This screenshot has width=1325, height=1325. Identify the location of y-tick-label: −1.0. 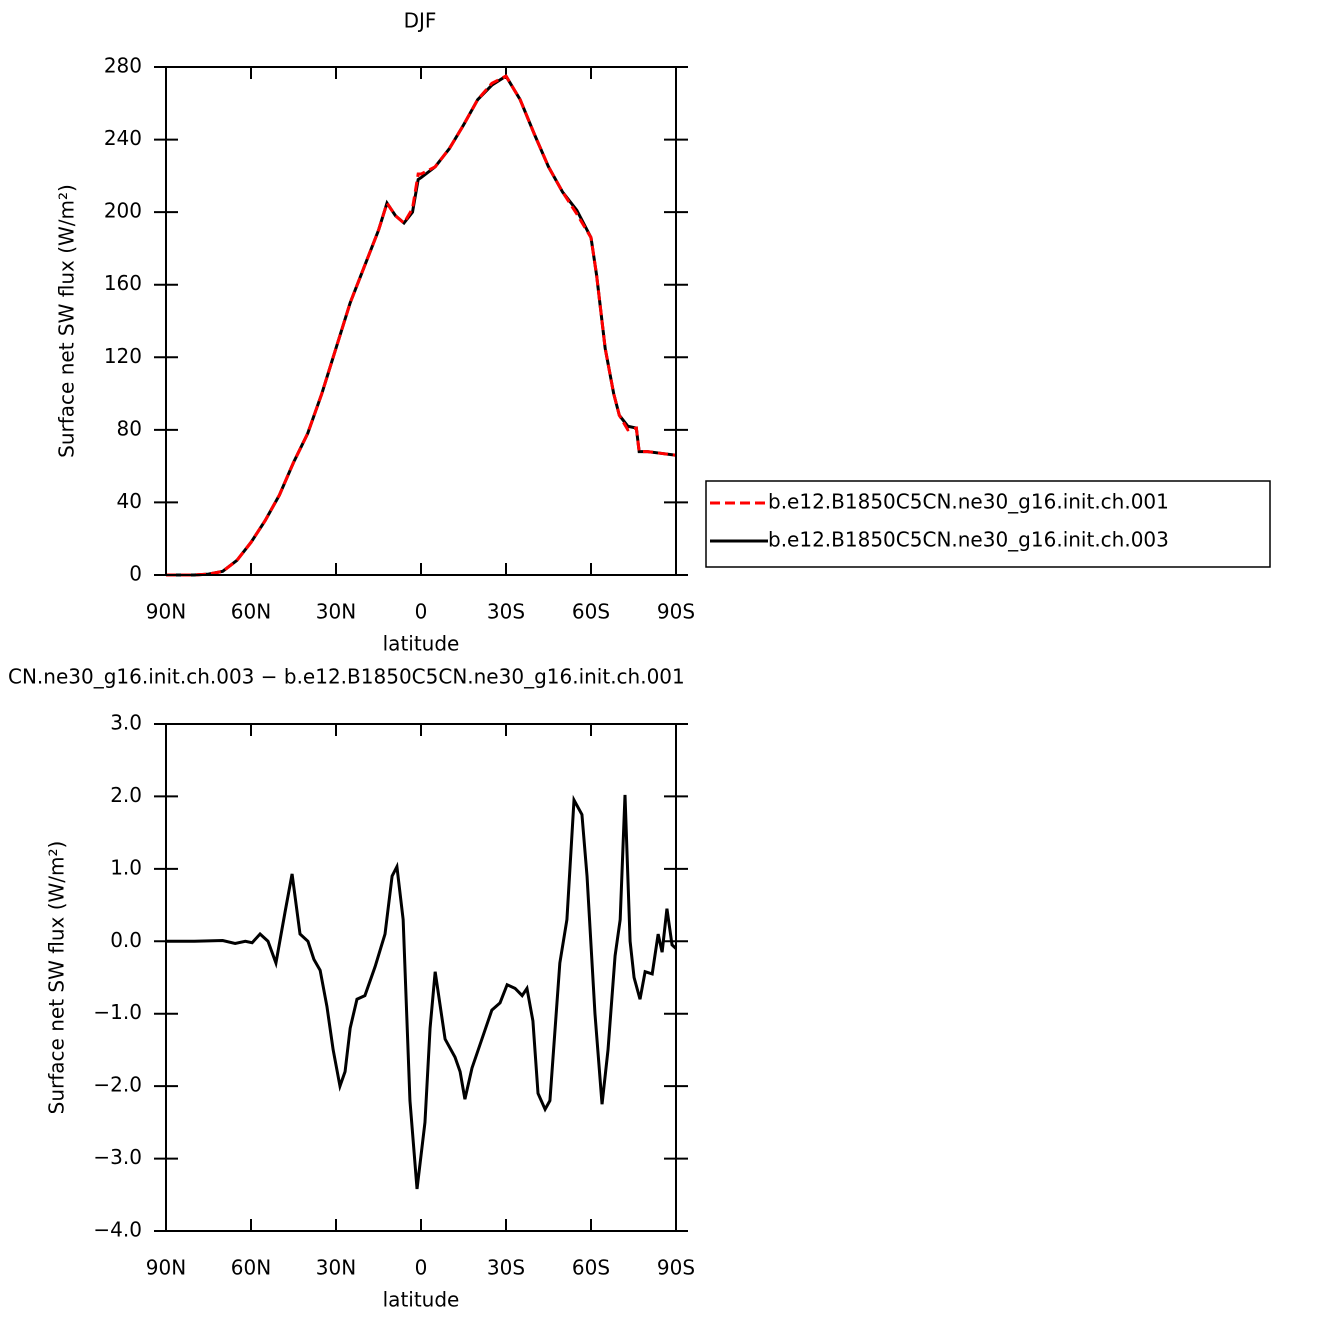
(117, 1012).